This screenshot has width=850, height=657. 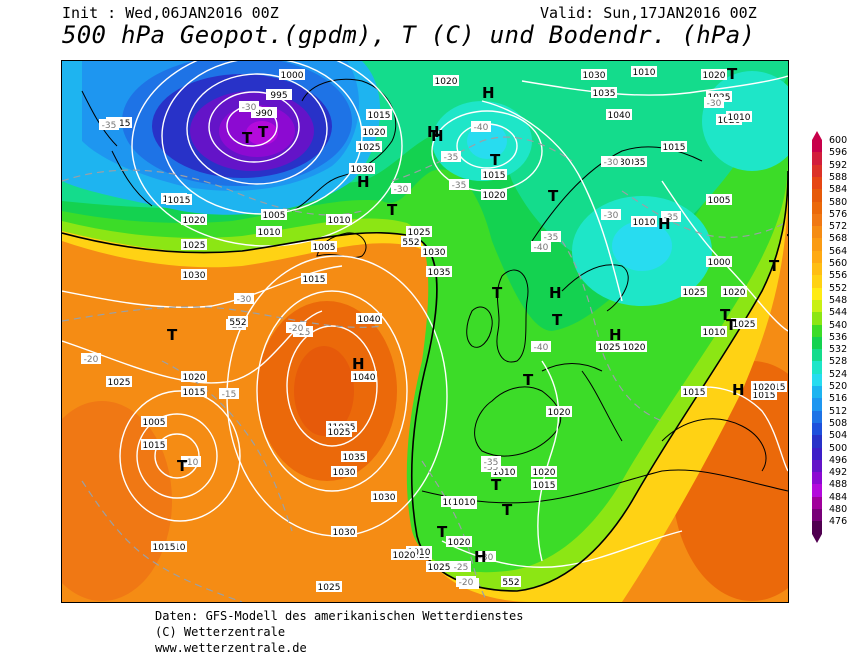 I want to click on legend-bottom-arrow, so click(x=817, y=538).